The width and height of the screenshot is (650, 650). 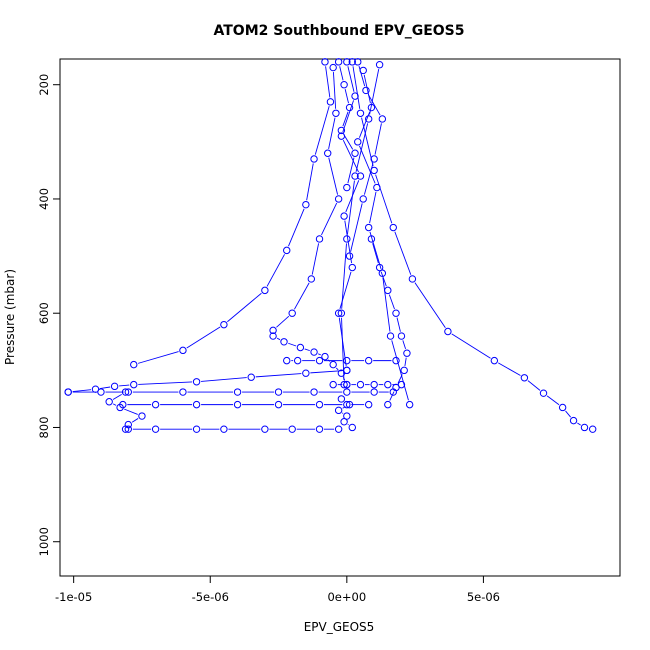 I want to click on y-tick-label: 200, so click(x=44, y=85).